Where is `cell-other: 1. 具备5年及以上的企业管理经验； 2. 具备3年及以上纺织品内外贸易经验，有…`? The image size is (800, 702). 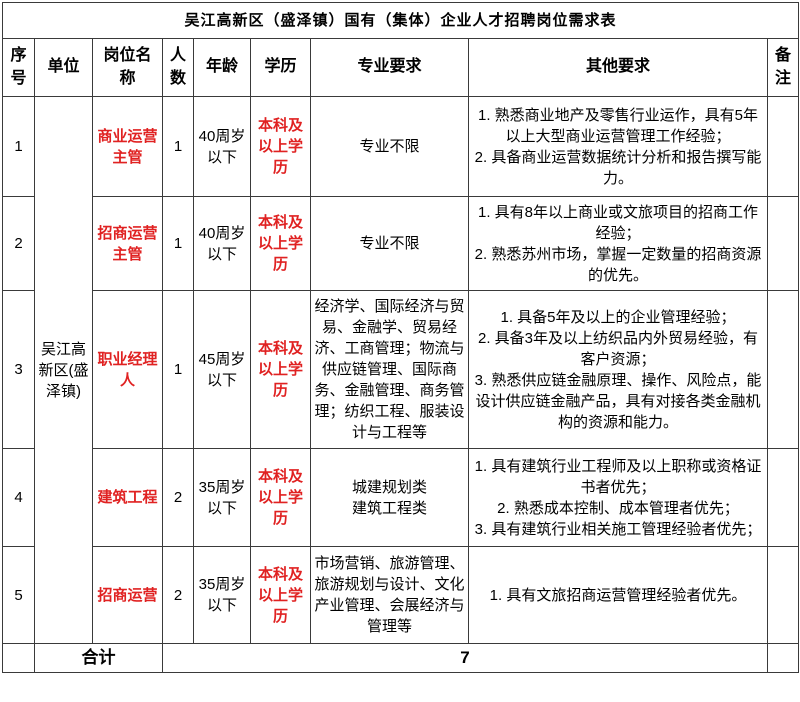
cell-other: 1. 具备5年及以上的企业管理经验； 2. 具备3年及以上纺织品内外贸易经验，有… is located at coordinates (618, 369).